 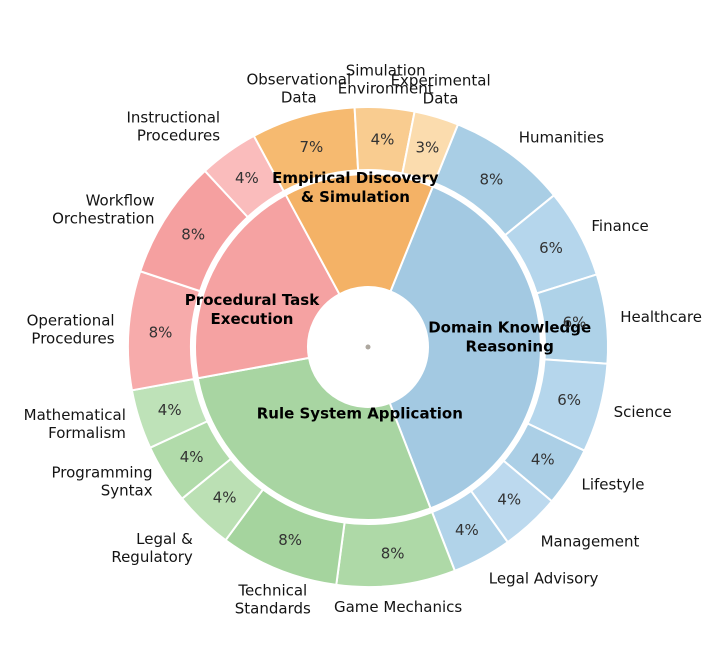 I want to click on outer-label-science: Science, so click(x=643, y=412).